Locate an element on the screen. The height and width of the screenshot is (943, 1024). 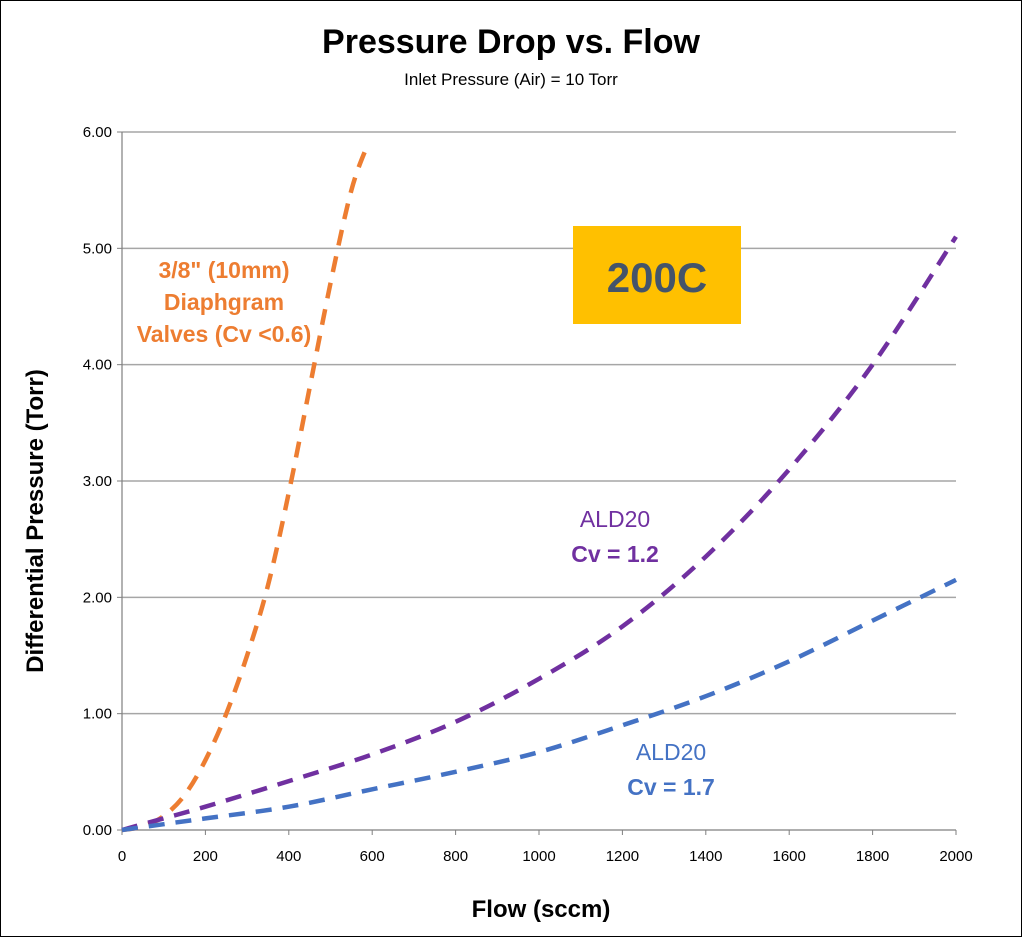
x-tick-label-4: 800 is located at coordinates (455, 856).